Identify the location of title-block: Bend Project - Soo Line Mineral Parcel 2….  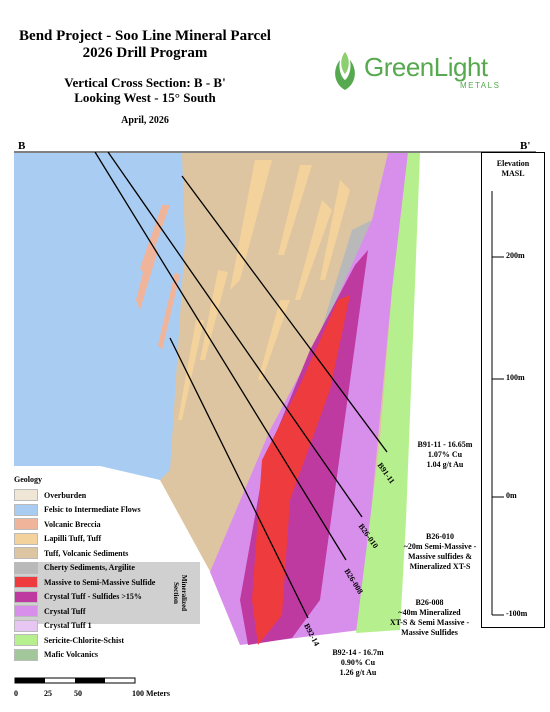
(145, 77).